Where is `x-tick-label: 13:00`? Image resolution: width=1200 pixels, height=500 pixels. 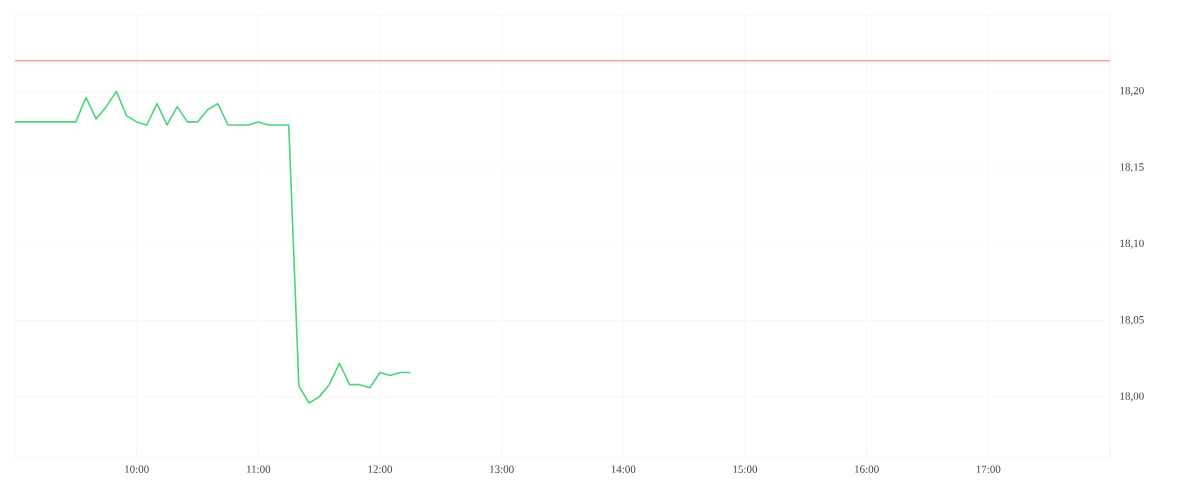
x-tick-label: 13:00 is located at coordinates (502, 469).